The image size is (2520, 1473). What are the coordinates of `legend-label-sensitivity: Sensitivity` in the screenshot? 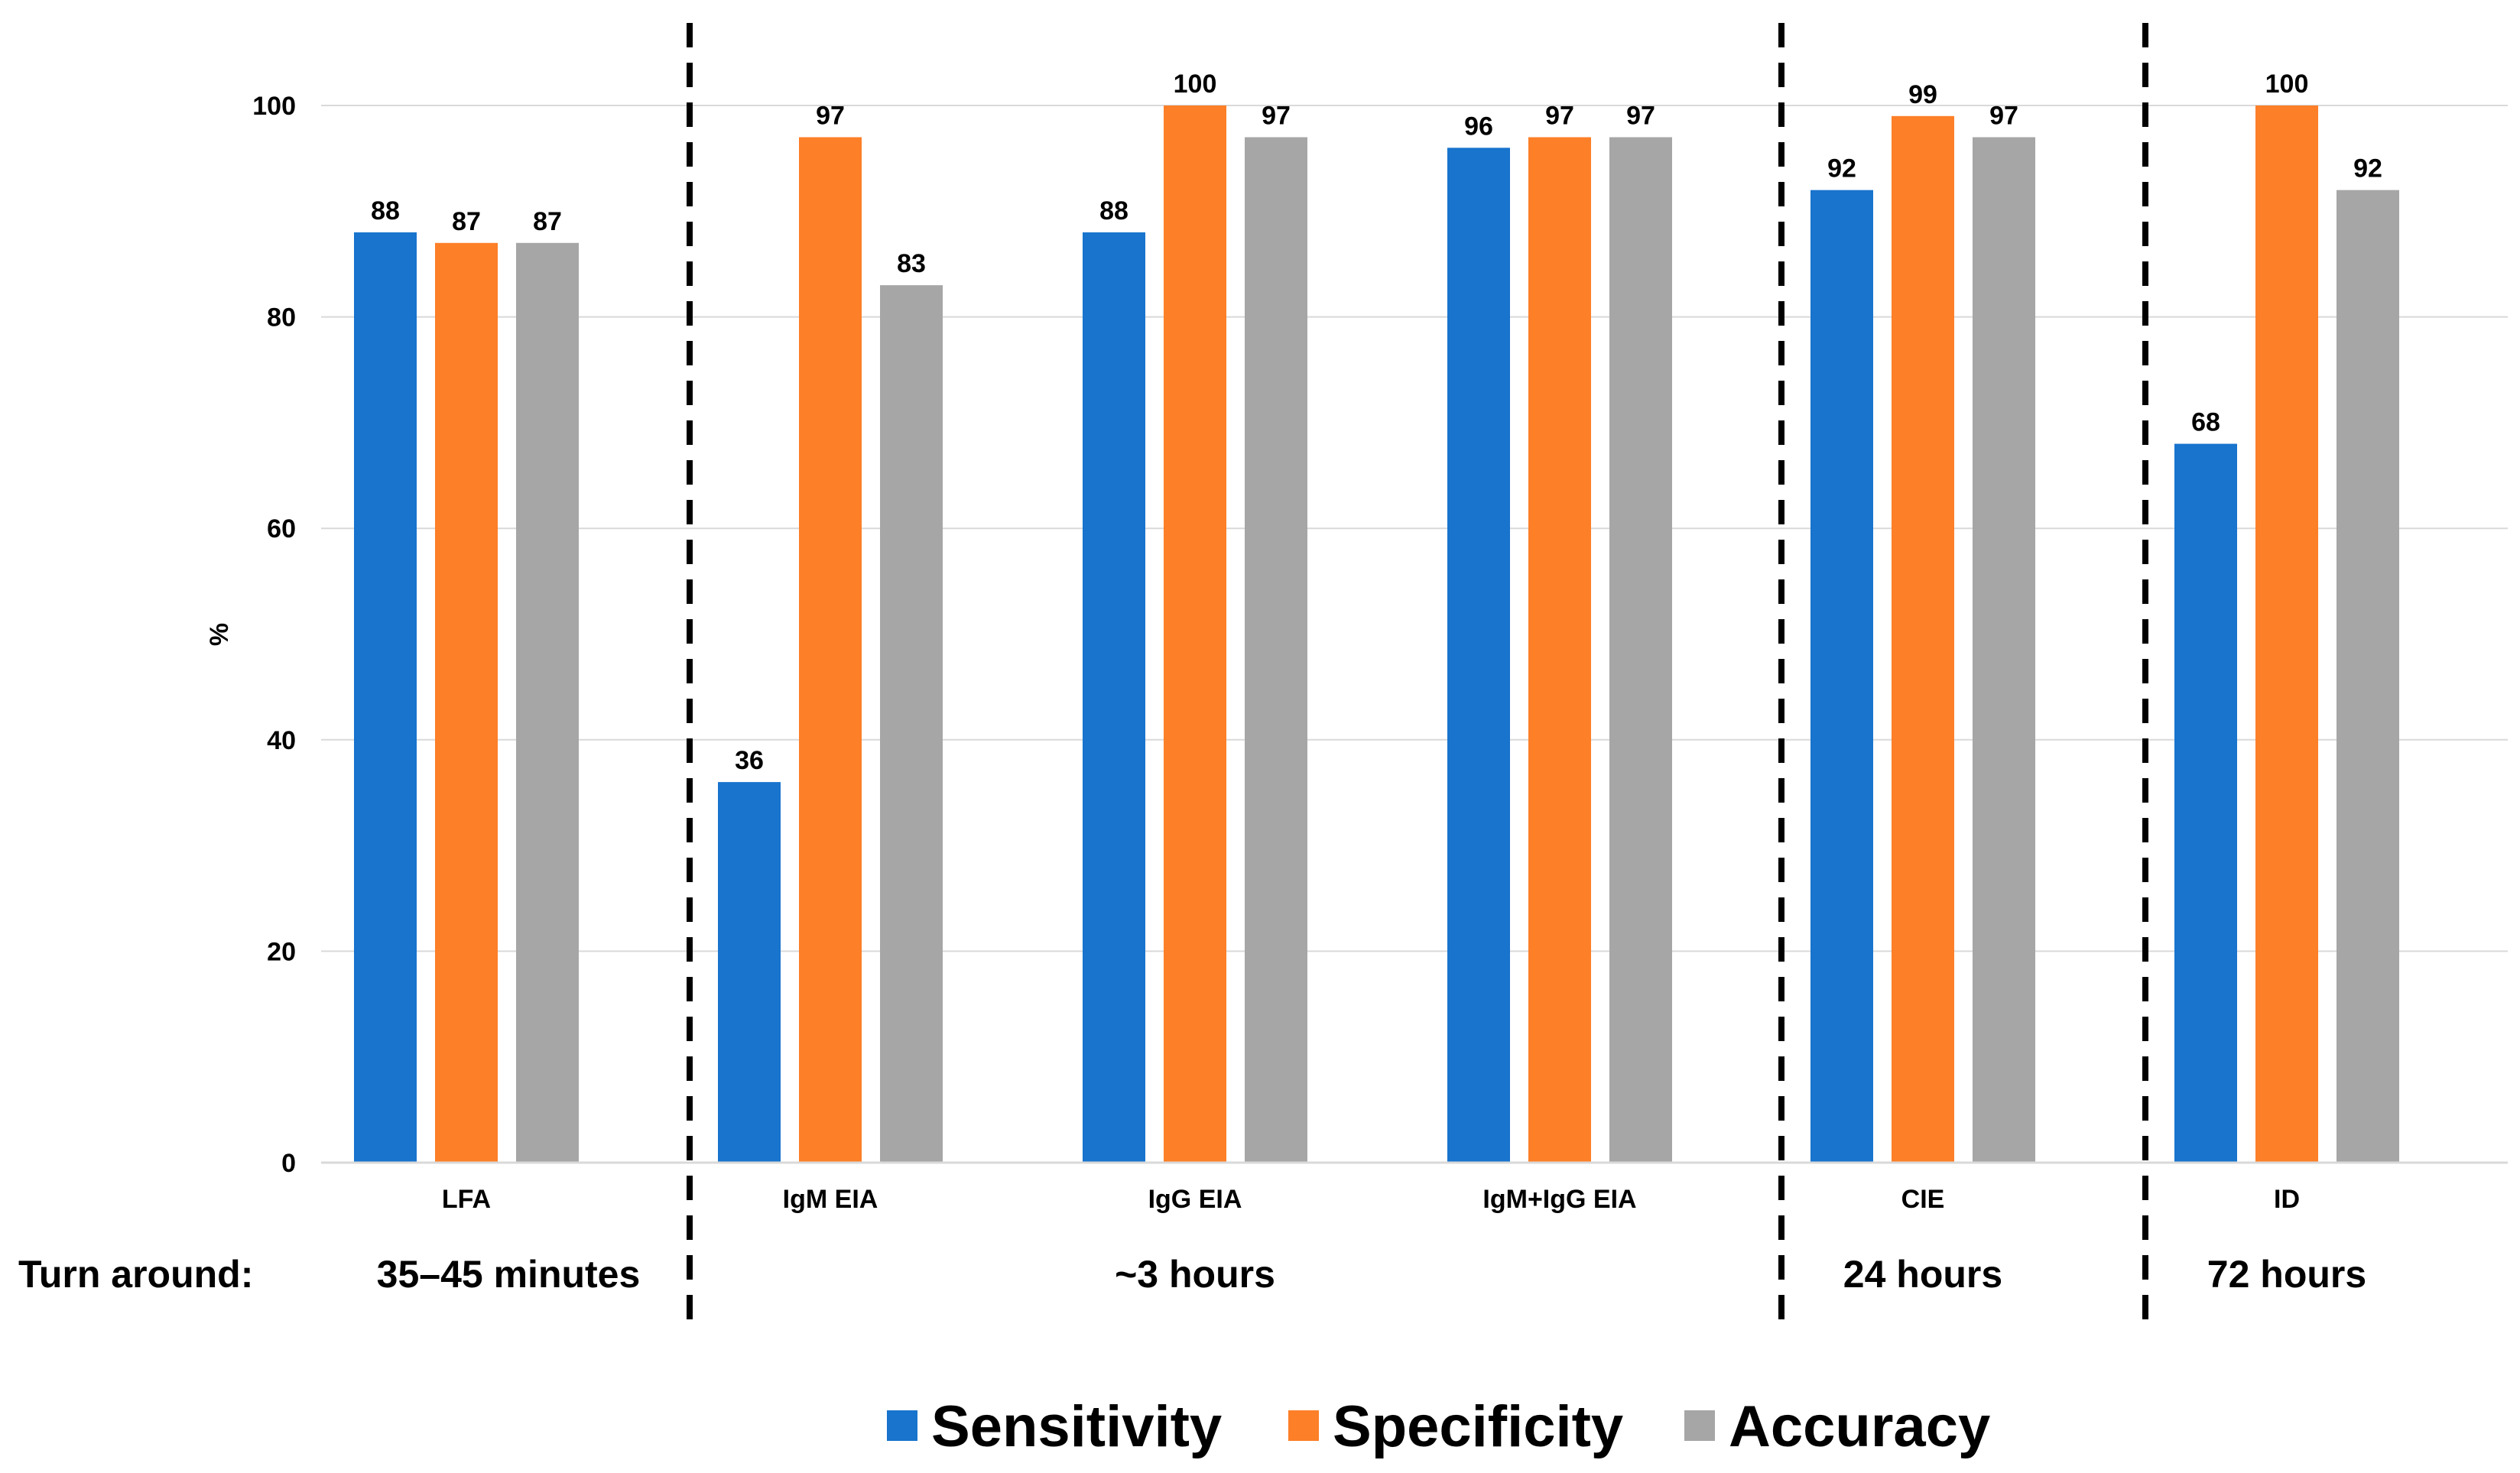 It's located at (1076, 1426).